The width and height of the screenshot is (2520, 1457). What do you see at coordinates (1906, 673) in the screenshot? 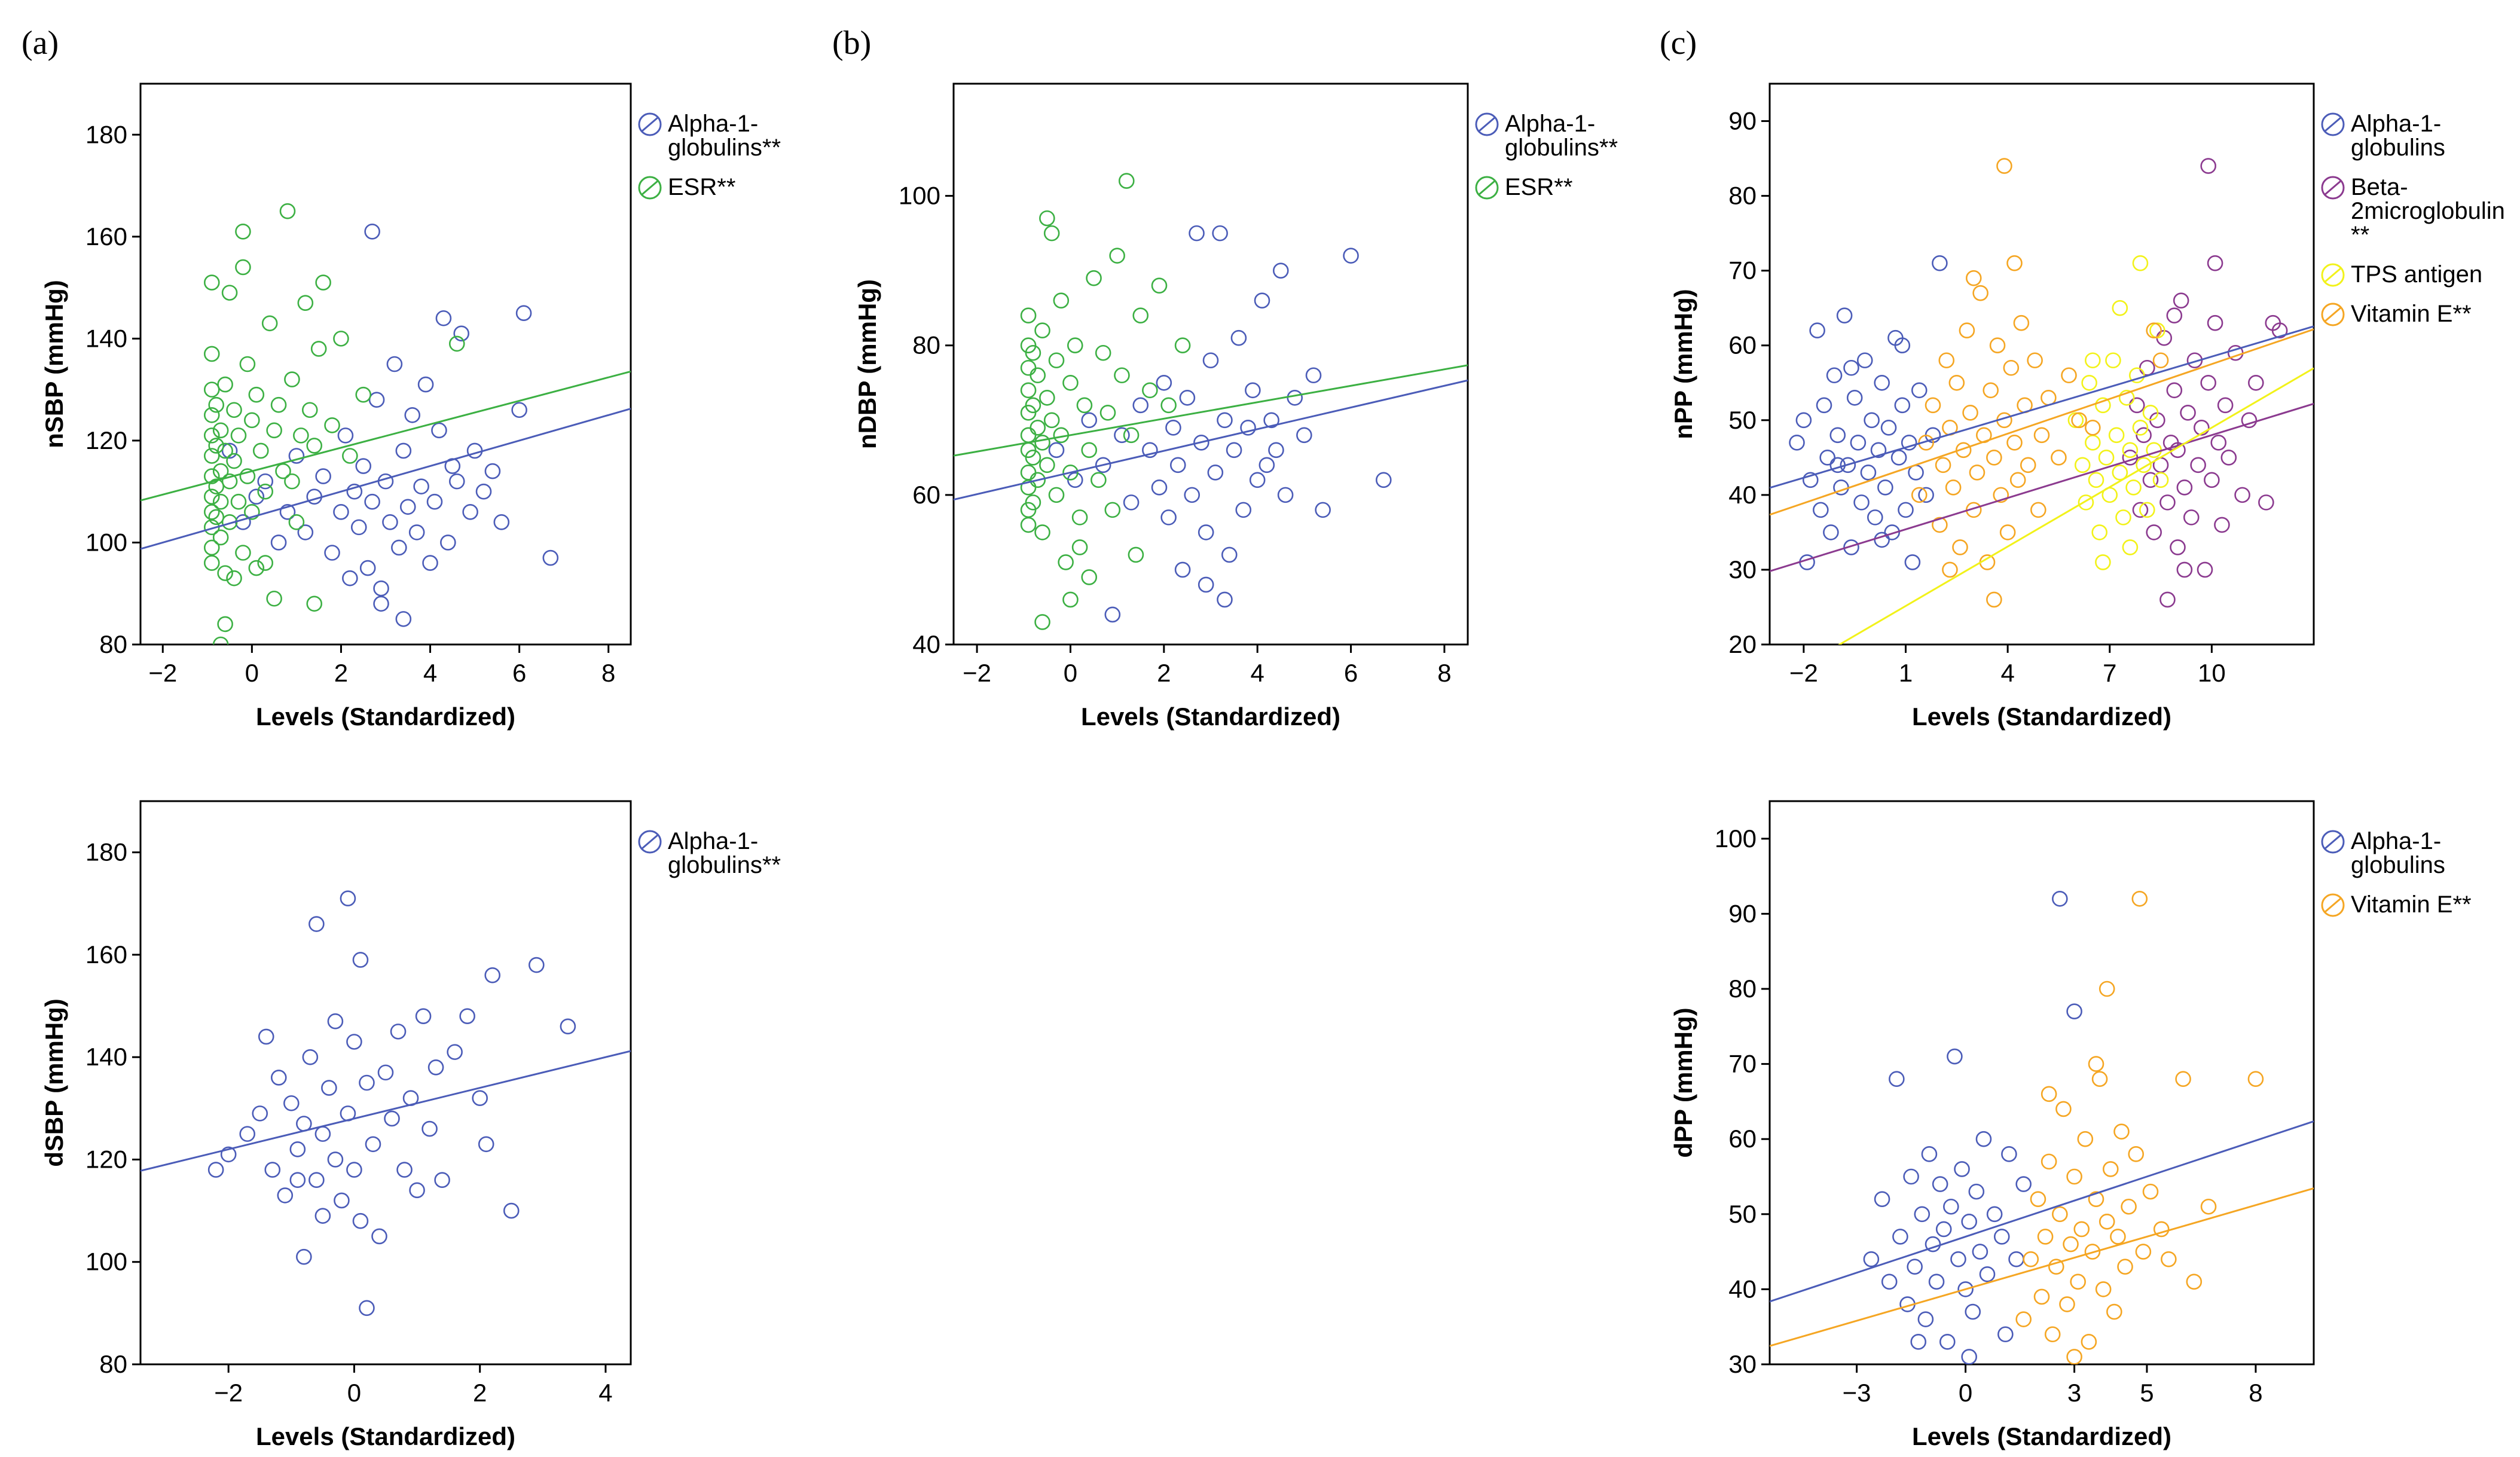
I see `x-tick-label: 1` at bounding box center [1906, 673].